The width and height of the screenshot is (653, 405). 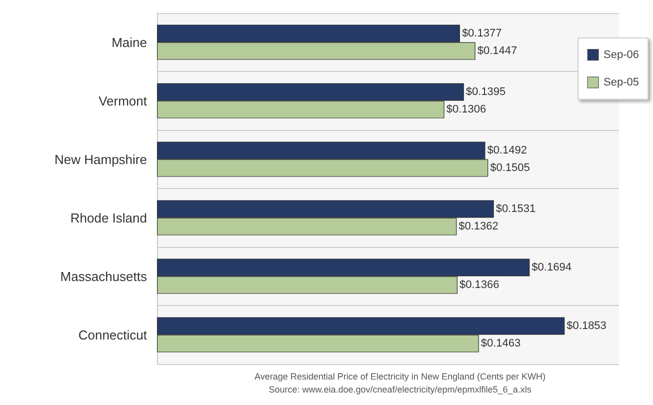 What do you see at coordinates (486, 92) in the screenshot?
I see `data-label: $0.1395` at bounding box center [486, 92].